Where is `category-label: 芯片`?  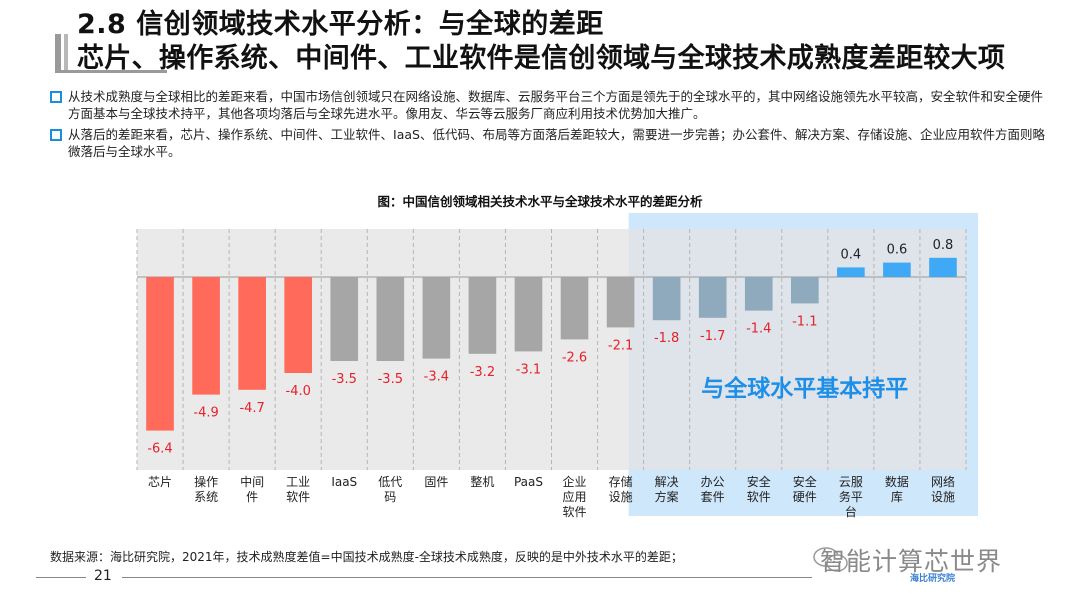
category-label: 芯片 is located at coordinates (160, 482).